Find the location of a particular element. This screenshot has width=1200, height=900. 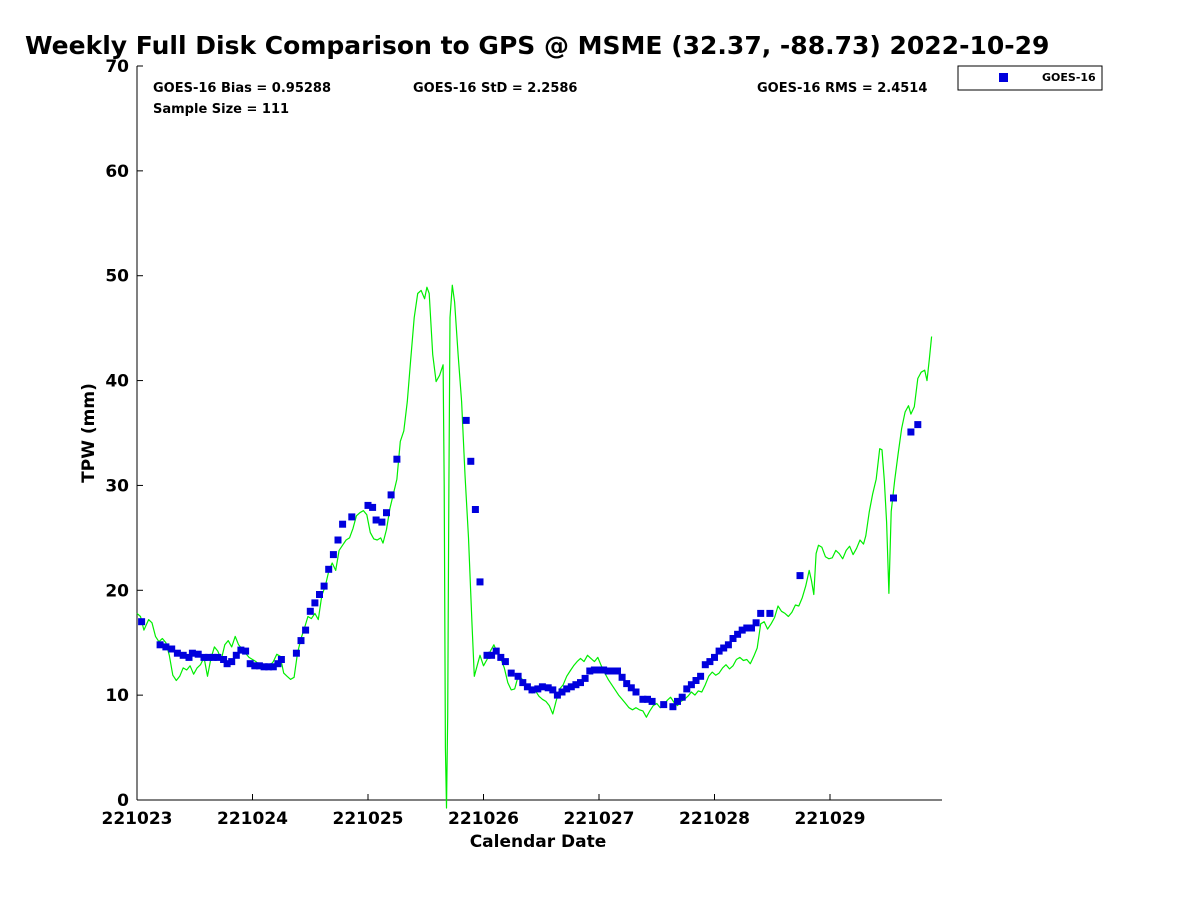

x-tick-label: 221027 is located at coordinates (599, 819).